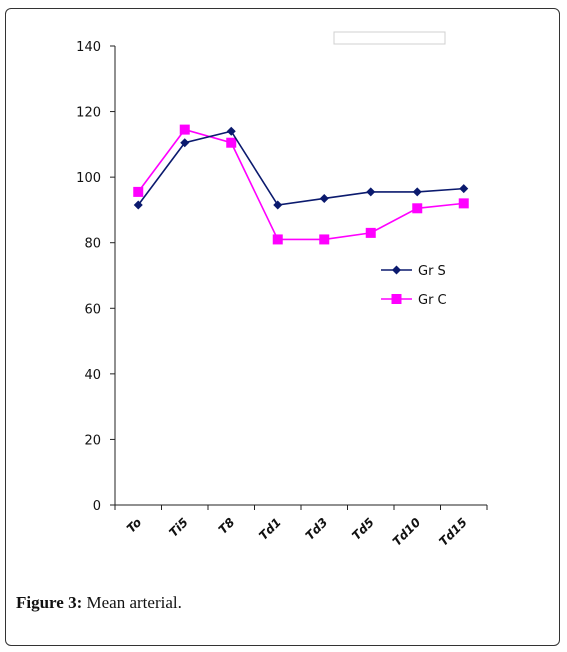 This screenshot has width=567, height=652. I want to click on y-tick-label: 100, so click(88, 178).